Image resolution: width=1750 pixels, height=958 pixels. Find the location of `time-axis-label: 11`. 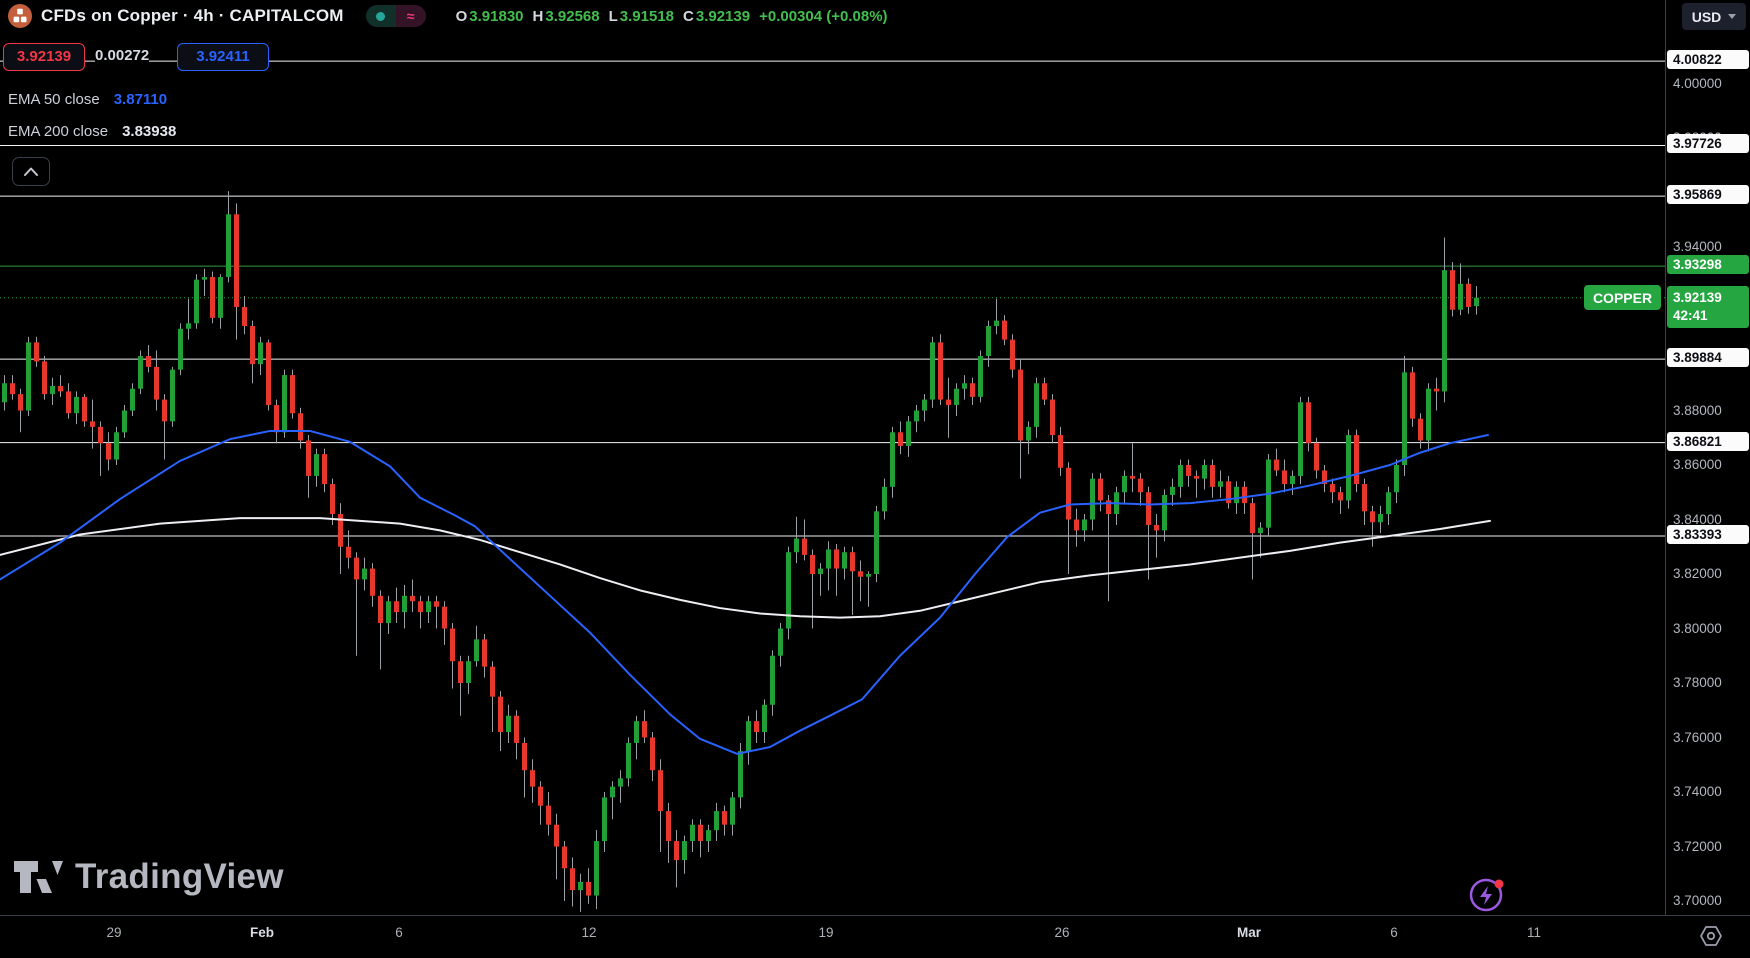

time-axis-label: 11 is located at coordinates (1533, 932).